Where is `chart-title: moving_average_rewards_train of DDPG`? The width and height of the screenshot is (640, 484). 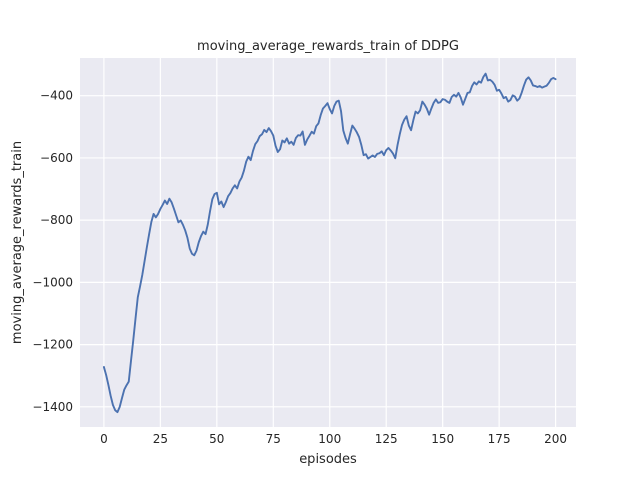
chart-title: moving_average_rewards_train of DDPG is located at coordinates (328, 46).